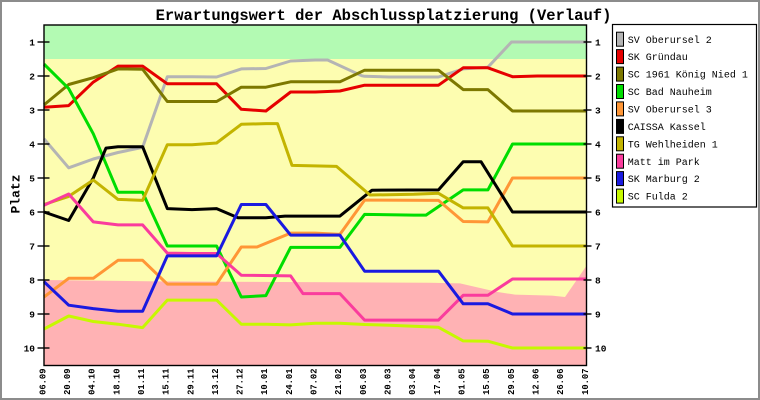  What do you see at coordinates (512, 382) in the screenshot?
I see `svg-text: 29.05` at bounding box center [512, 382].